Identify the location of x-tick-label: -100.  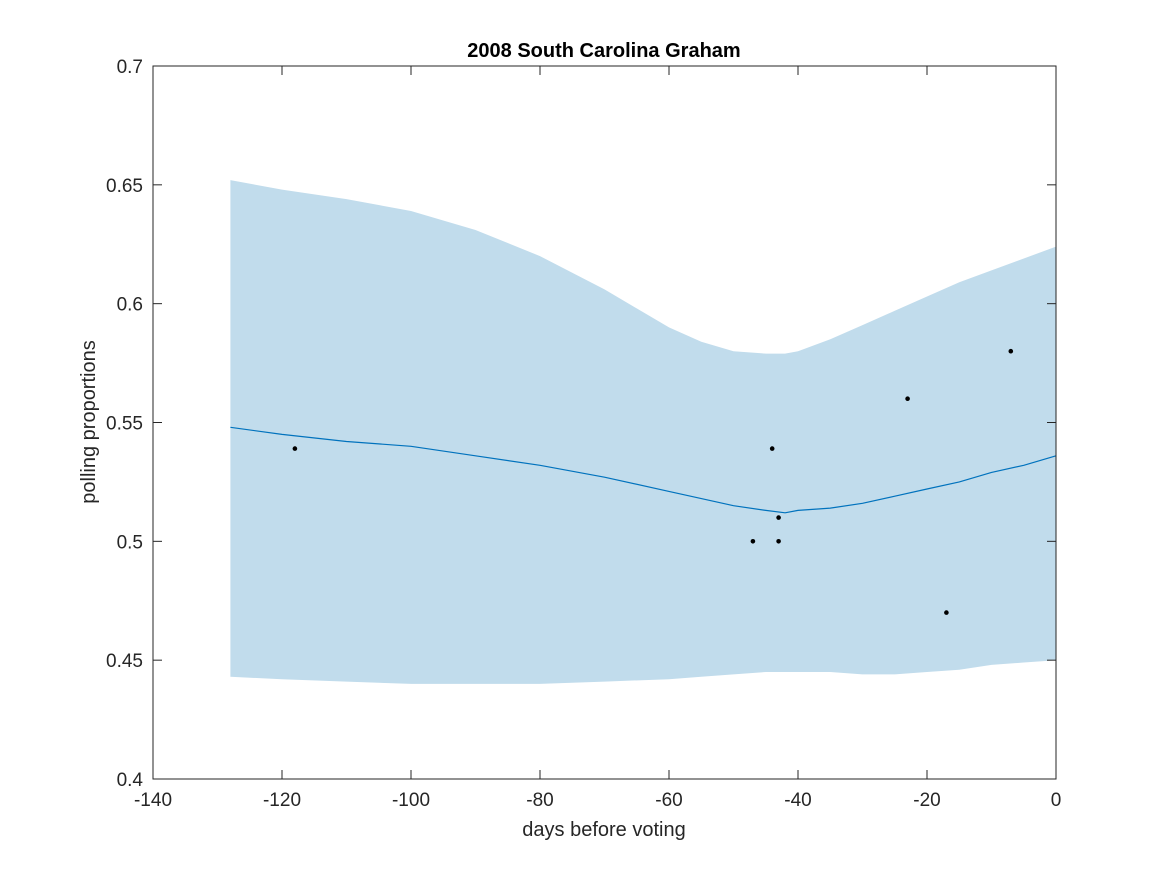
(411, 800).